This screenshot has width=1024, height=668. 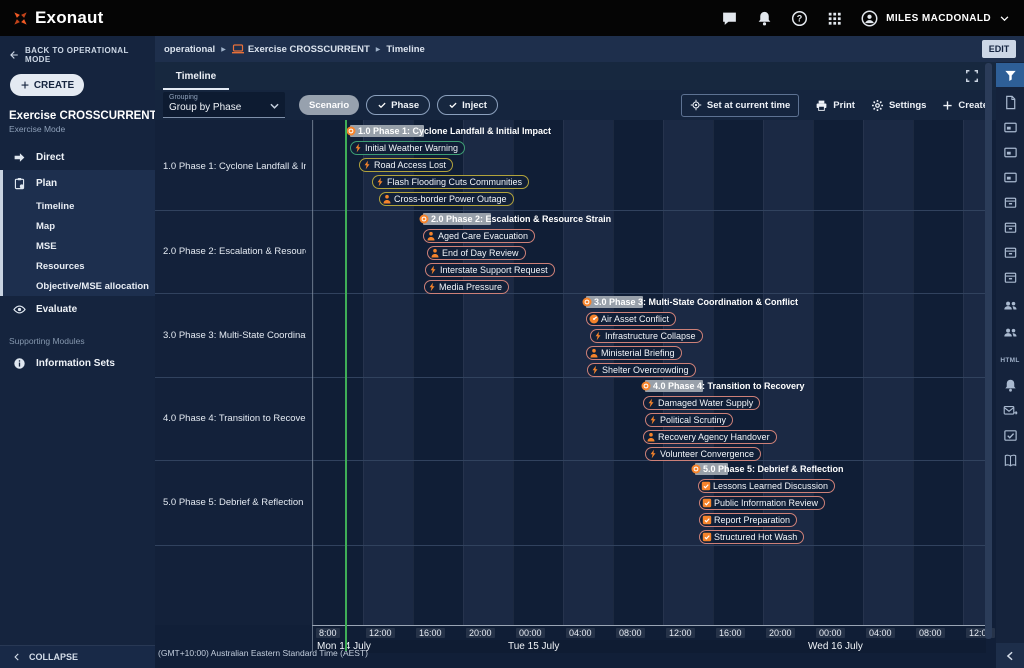 What do you see at coordinates (972, 76) in the screenshot?
I see `fullscreen-icon` at bounding box center [972, 76].